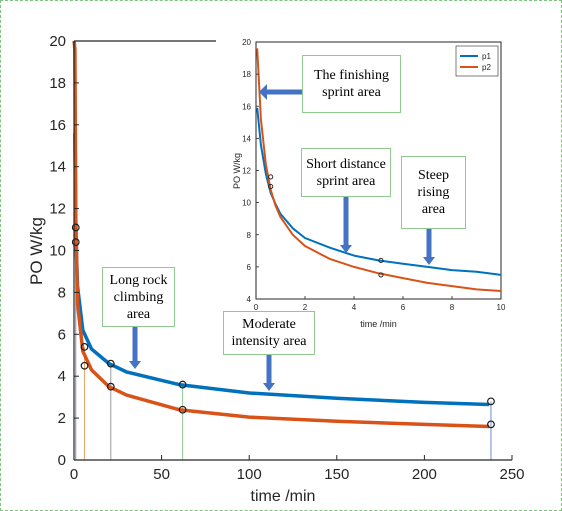  Describe the element at coordinates (305, 307) in the screenshot. I see `inset-x-tick-label: 2` at that location.